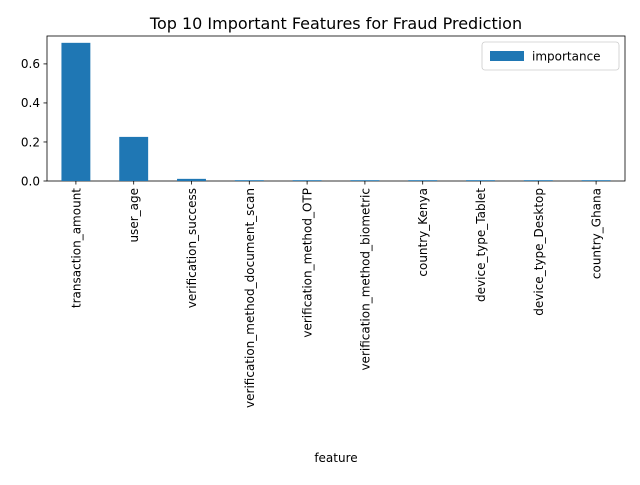  Describe the element at coordinates (596, 180) in the screenshot. I see `bar-country-ghana` at that location.